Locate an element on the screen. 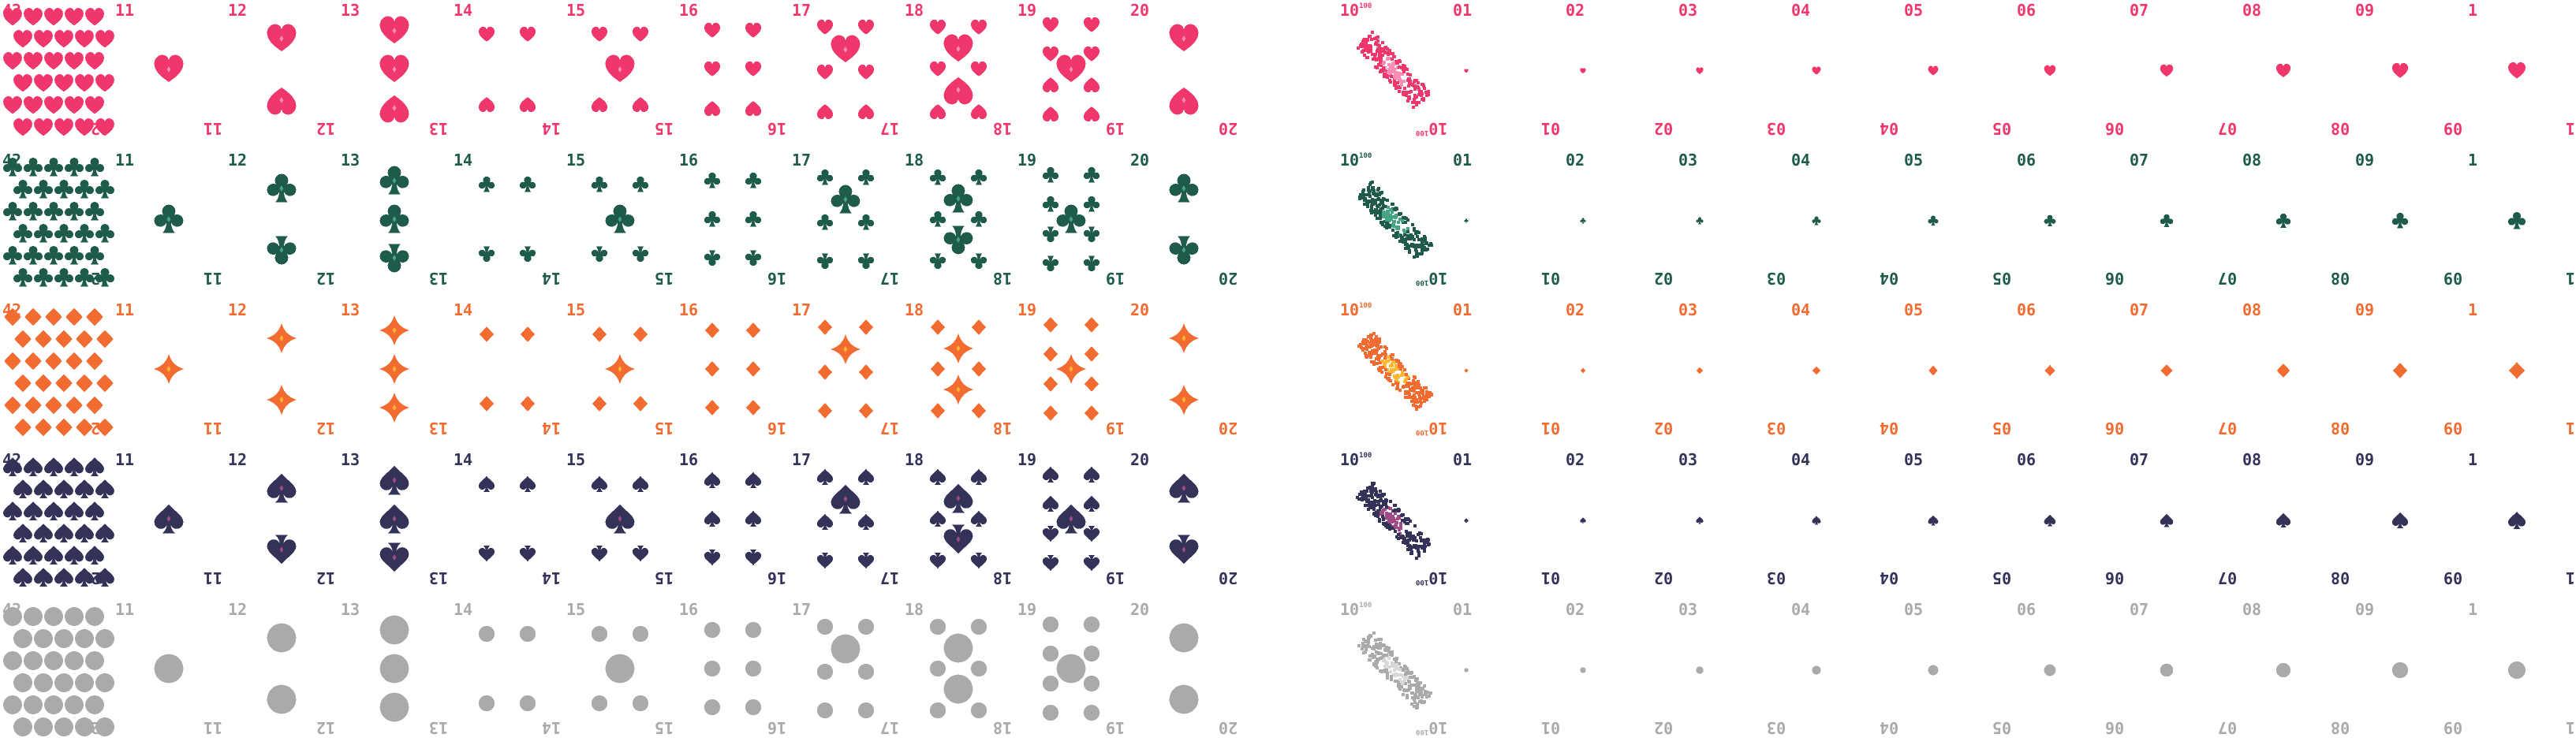 The image size is (2576, 749). card-blank-11: 11 11 is located at coordinates (169, 668).